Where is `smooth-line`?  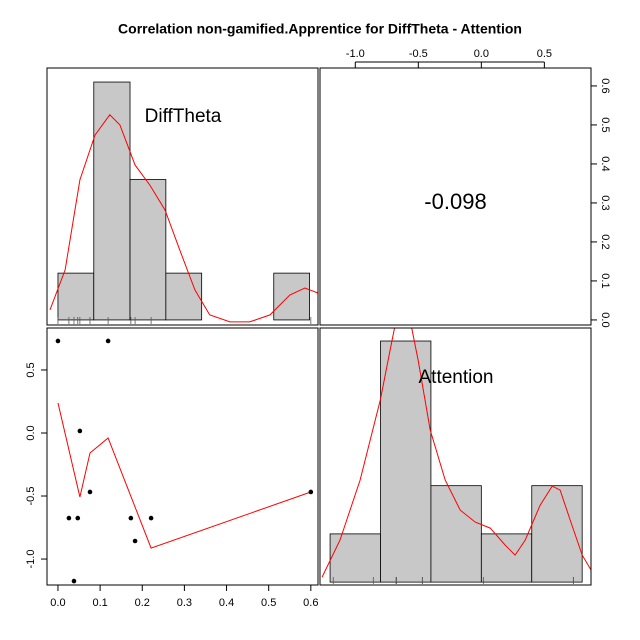
smooth-line is located at coordinates (184, 475).